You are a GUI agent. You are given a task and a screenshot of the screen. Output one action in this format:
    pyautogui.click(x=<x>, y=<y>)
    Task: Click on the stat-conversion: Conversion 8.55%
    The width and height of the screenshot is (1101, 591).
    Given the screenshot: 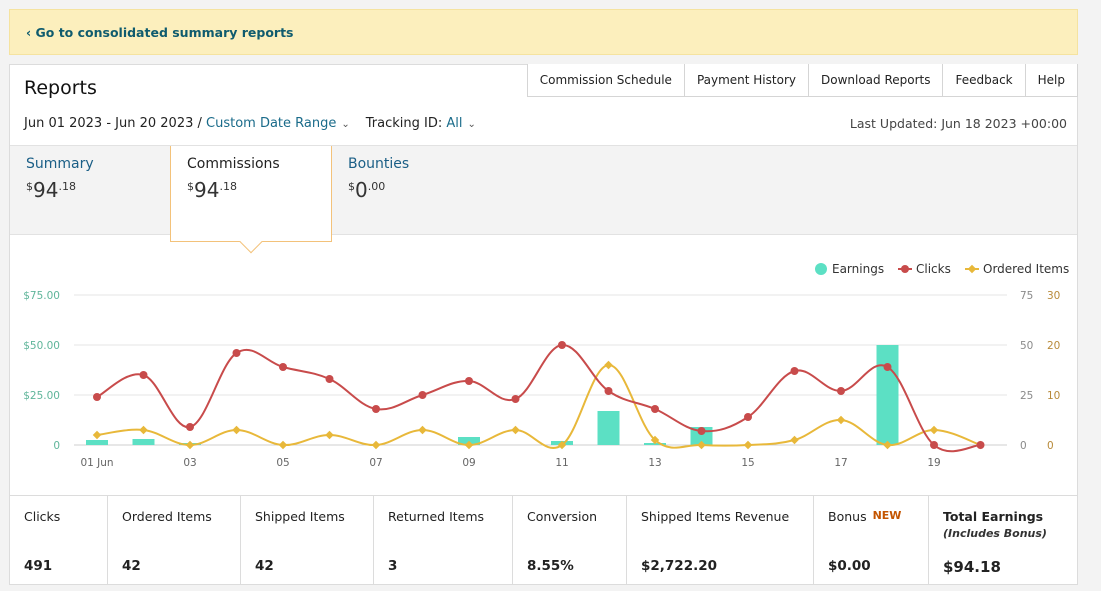 What is the action you would take?
    pyautogui.click(x=569, y=540)
    